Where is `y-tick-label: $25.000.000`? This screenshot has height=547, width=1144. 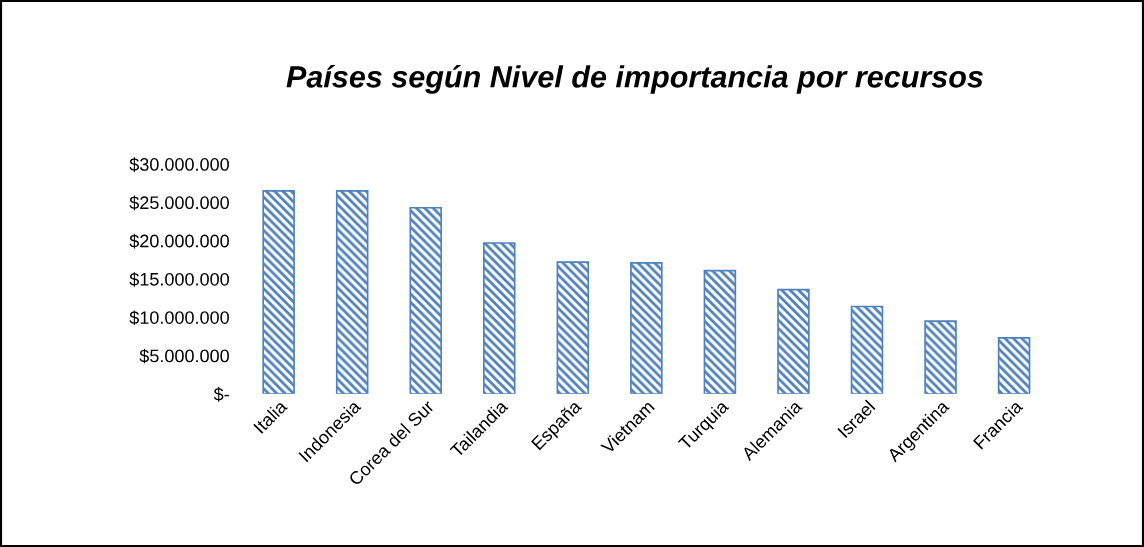
y-tick-label: $25.000.000 is located at coordinates (179, 203).